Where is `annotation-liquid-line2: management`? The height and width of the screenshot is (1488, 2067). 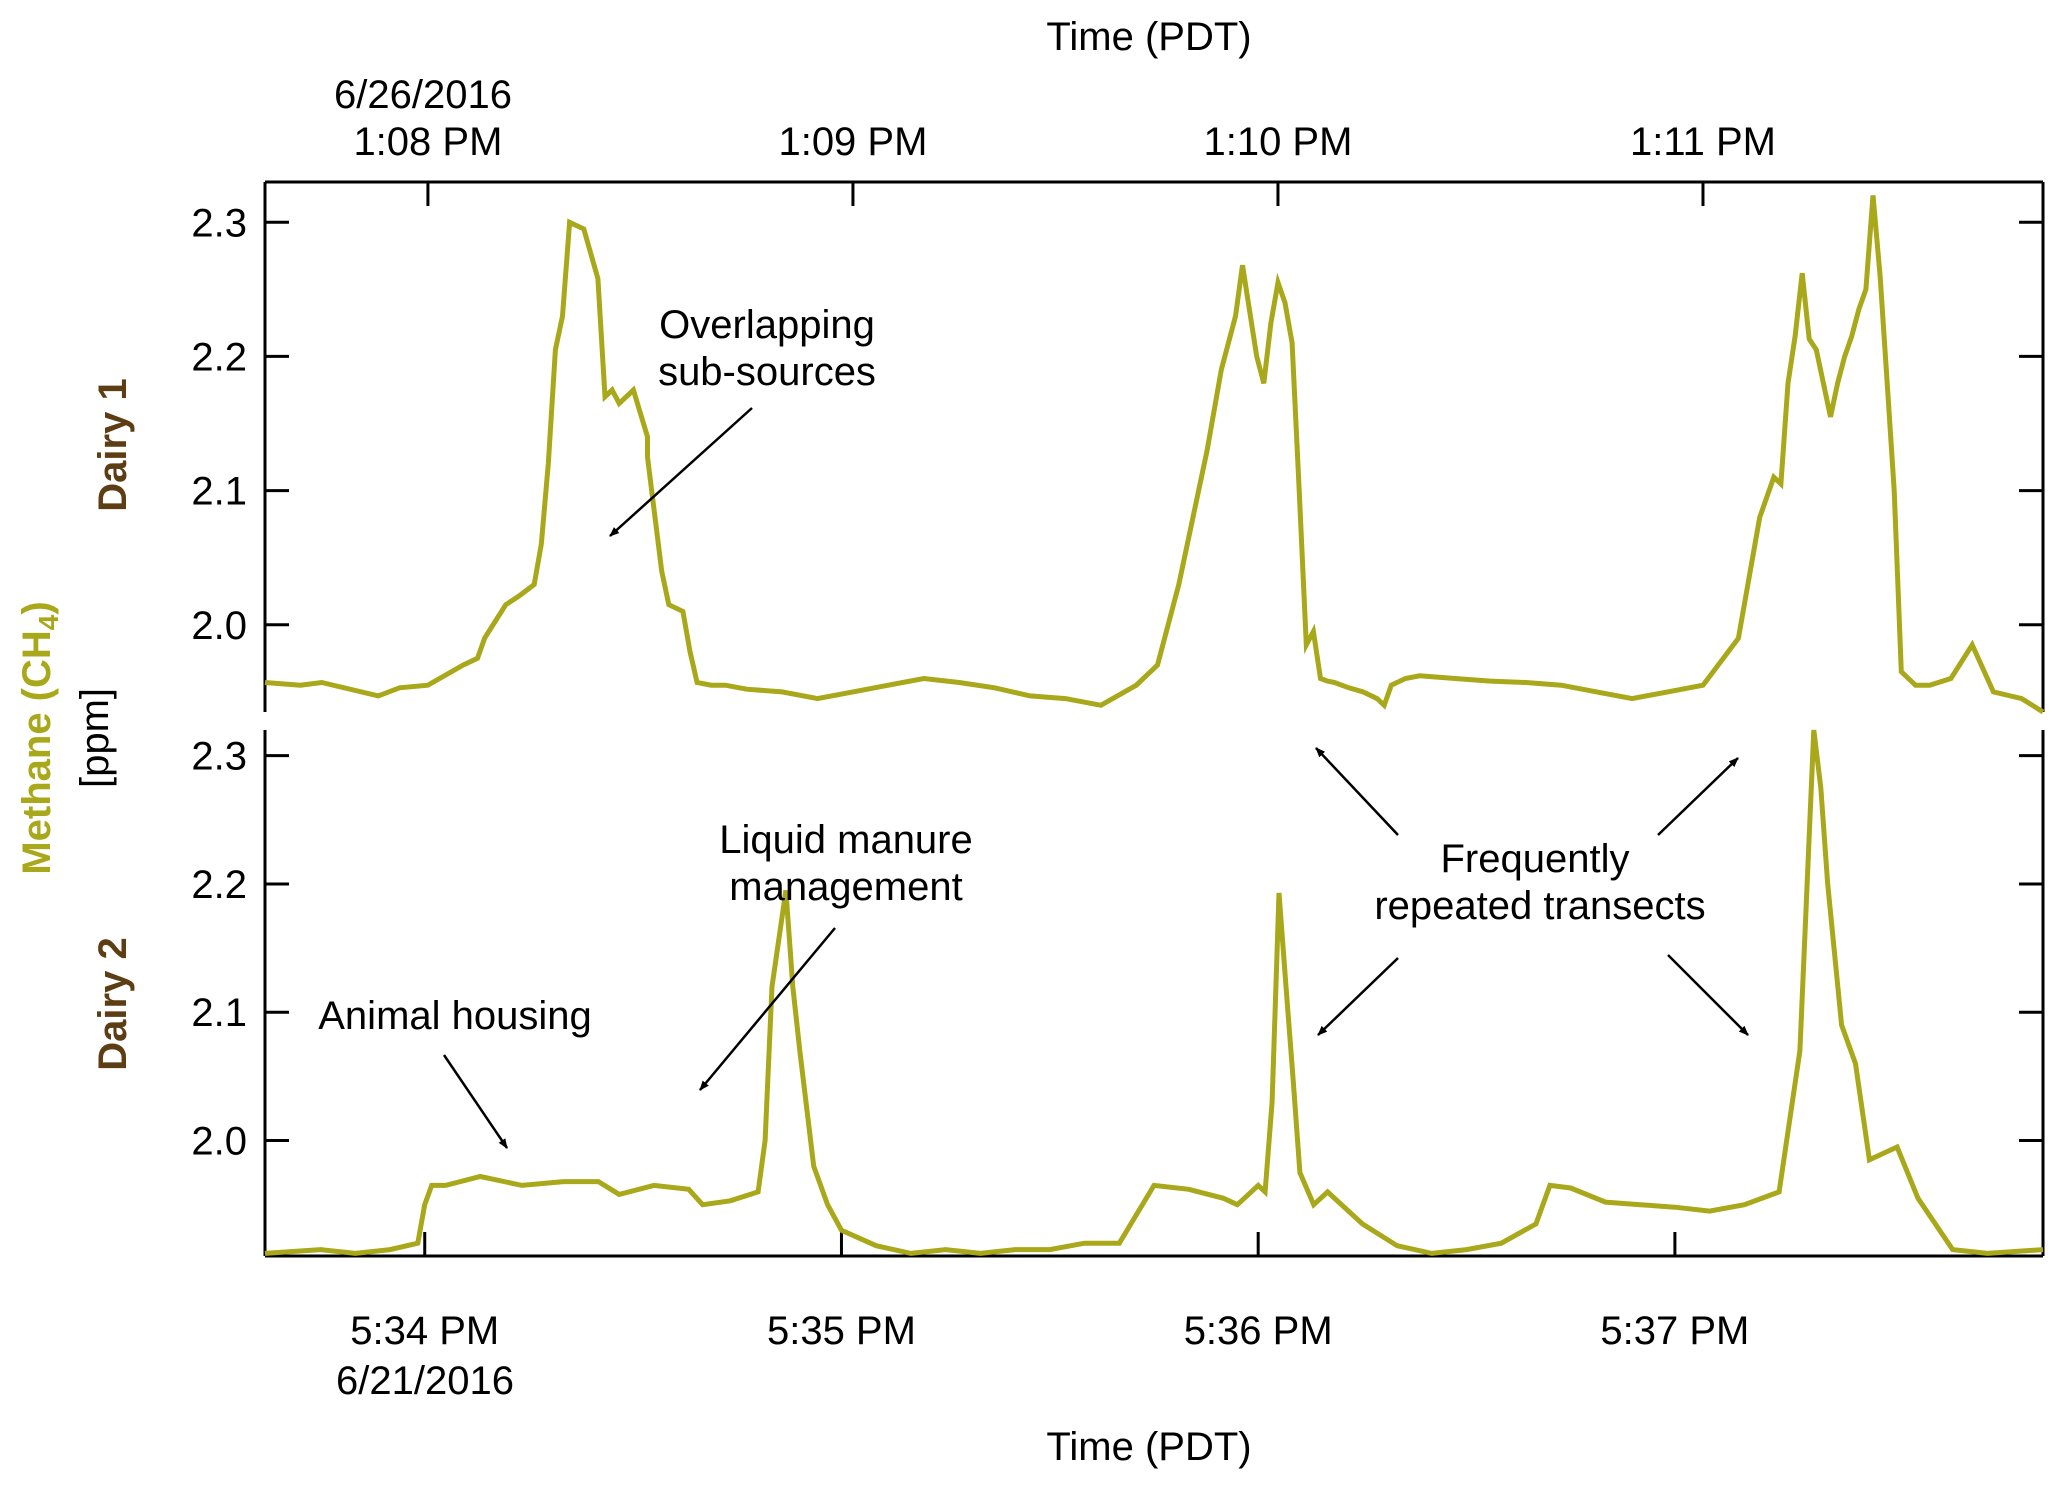
annotation-liquid-line2: management is located at coordinates (845, 887).